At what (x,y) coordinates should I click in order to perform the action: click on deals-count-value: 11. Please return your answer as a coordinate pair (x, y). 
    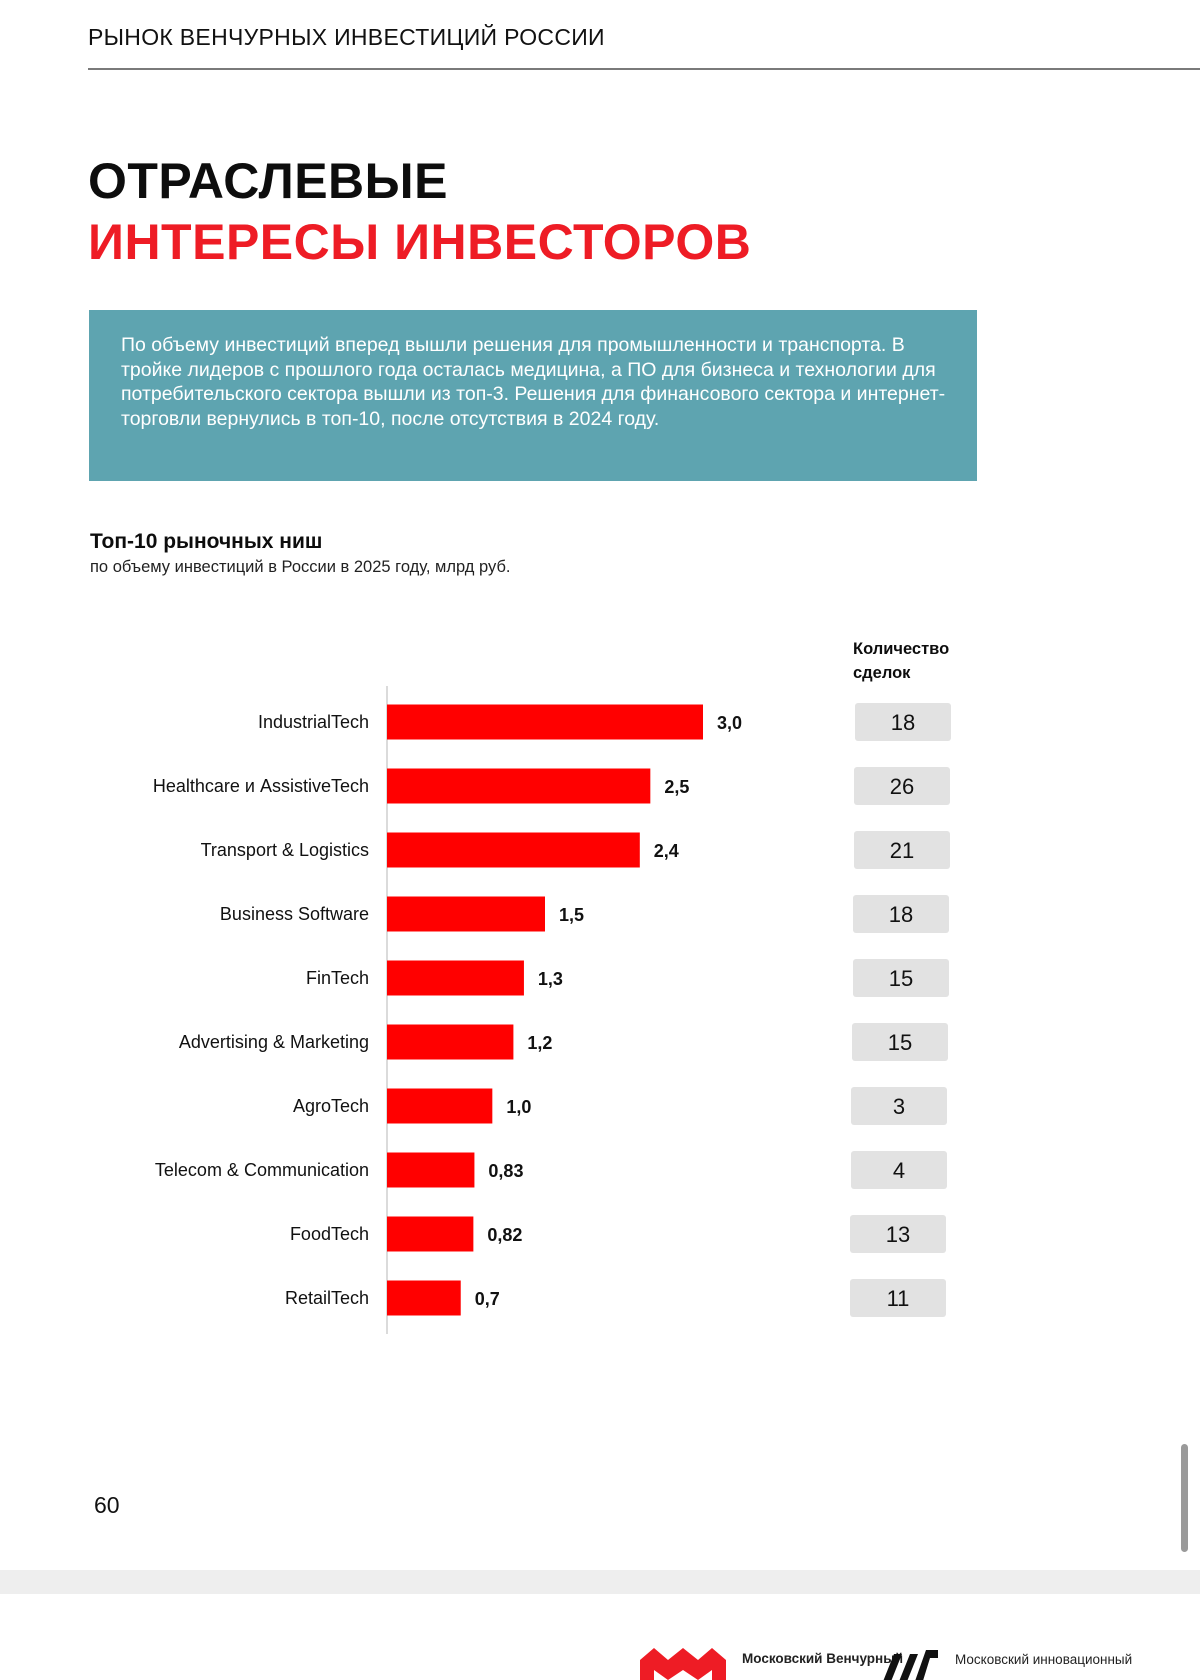
    Looking at the image, I should click on (898, 1298).